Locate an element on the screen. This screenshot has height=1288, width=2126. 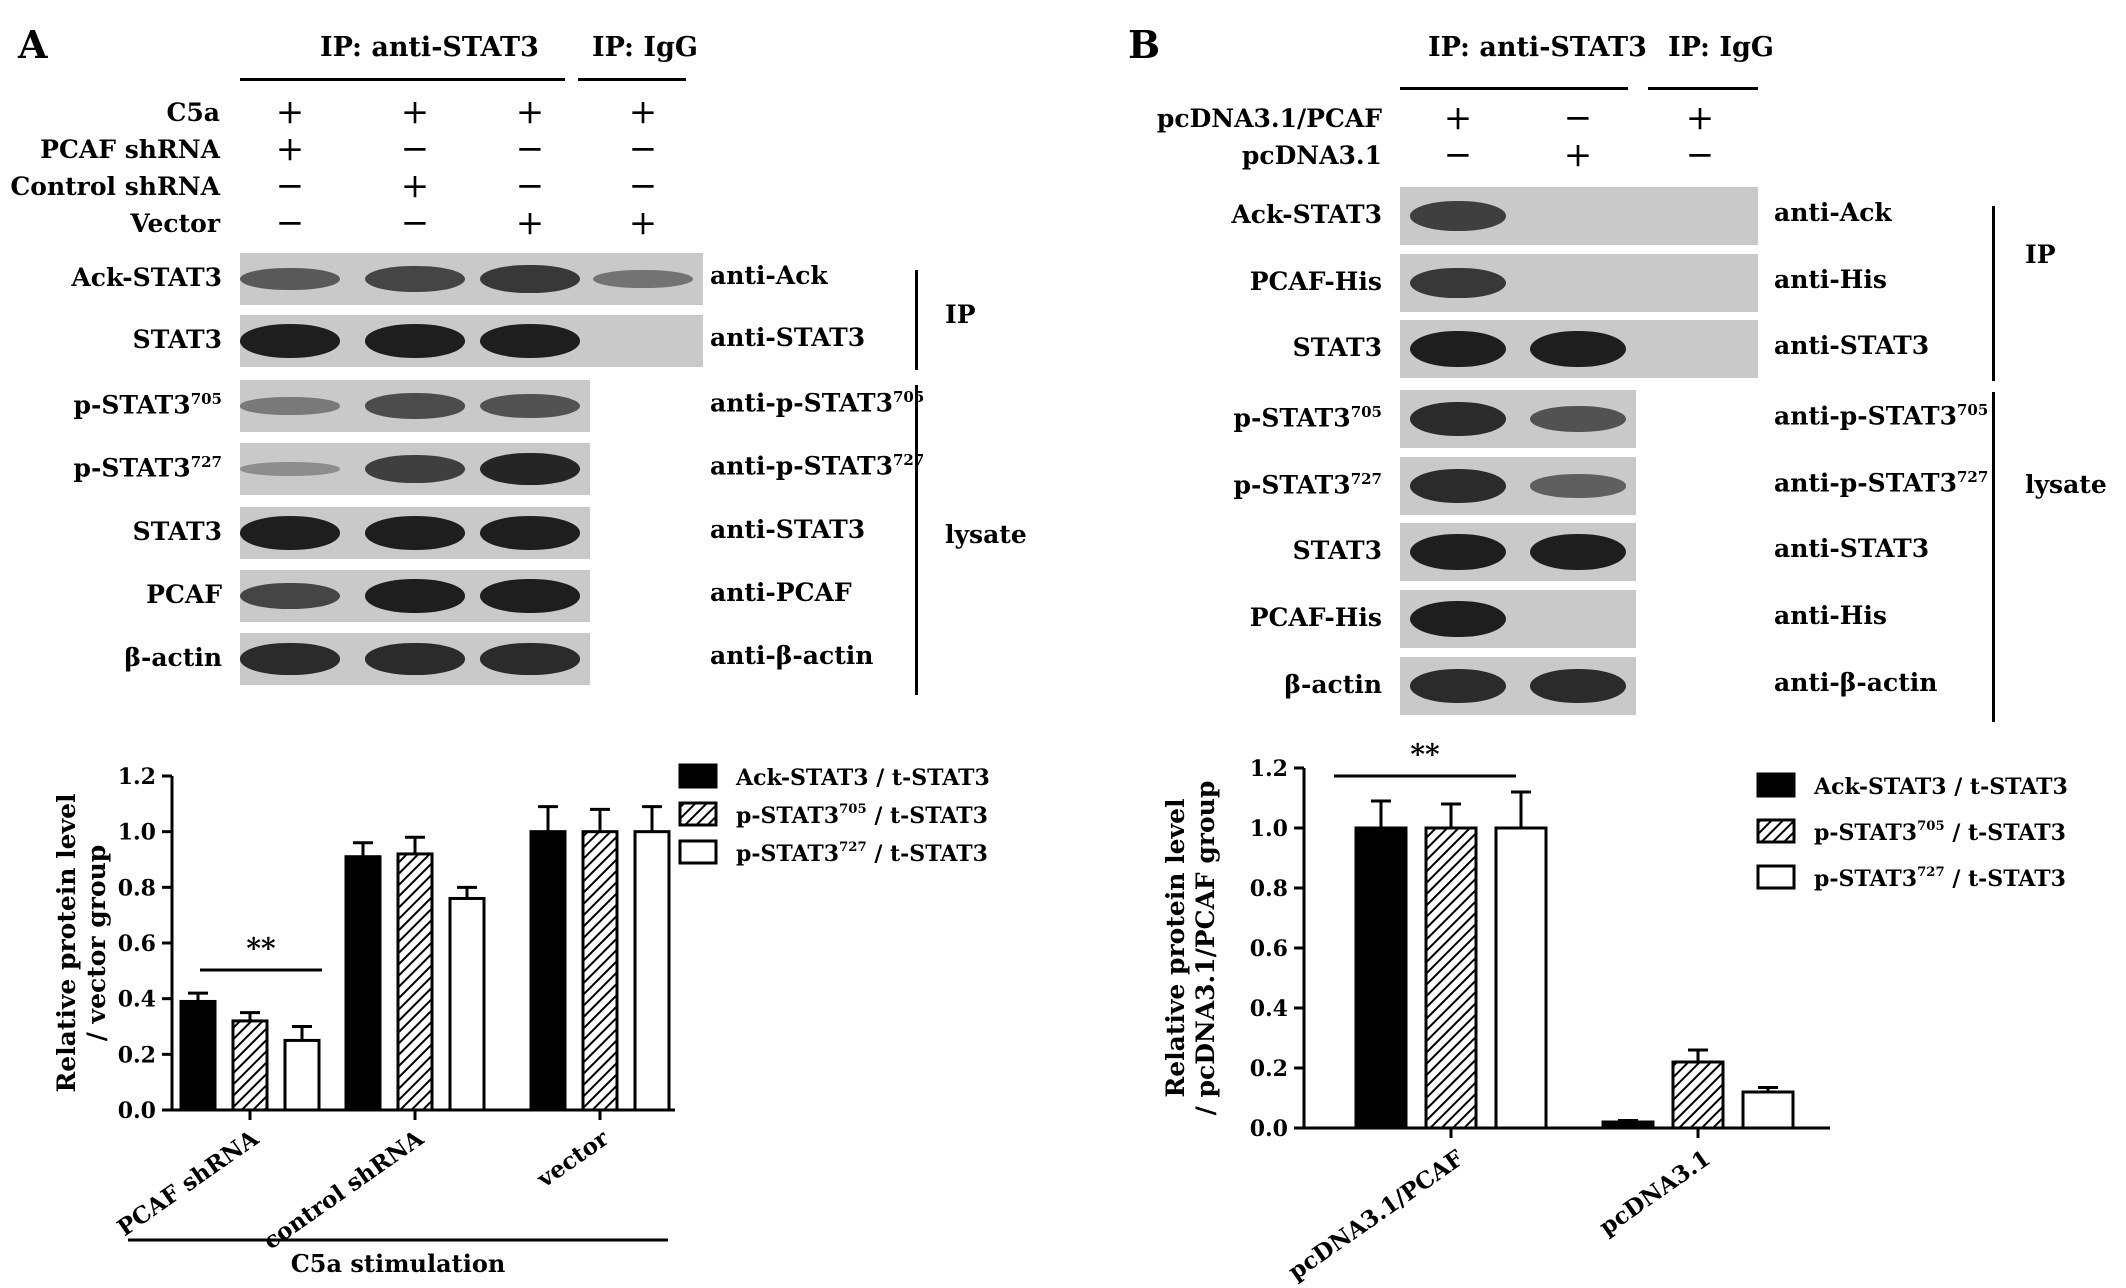
condition-label: Vector is located at coordinates (175, 223).